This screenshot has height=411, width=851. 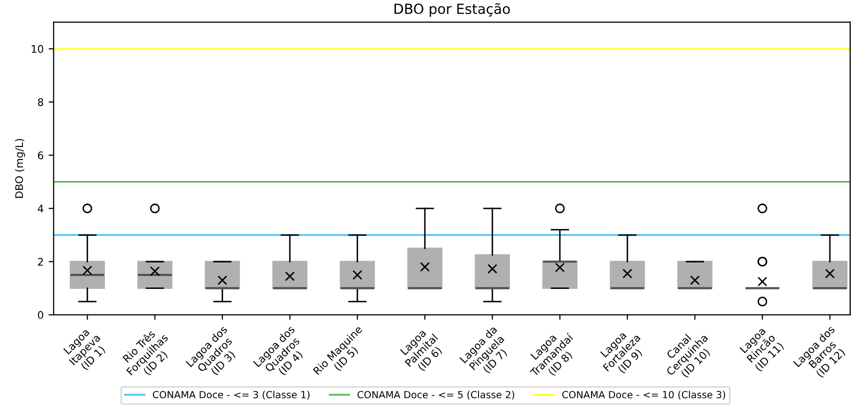 What do you see at coordinates (41, 208) in the screenshot?
I see `y-tick-label: 4` at bounding box center [41, 208].